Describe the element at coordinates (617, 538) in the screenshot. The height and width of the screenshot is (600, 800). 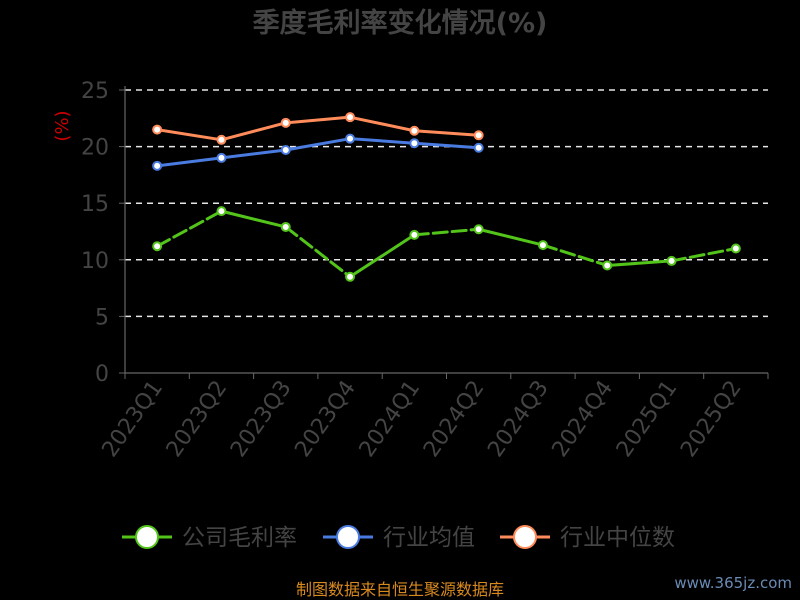
I see `legend-label: 行业中位数` at that location.